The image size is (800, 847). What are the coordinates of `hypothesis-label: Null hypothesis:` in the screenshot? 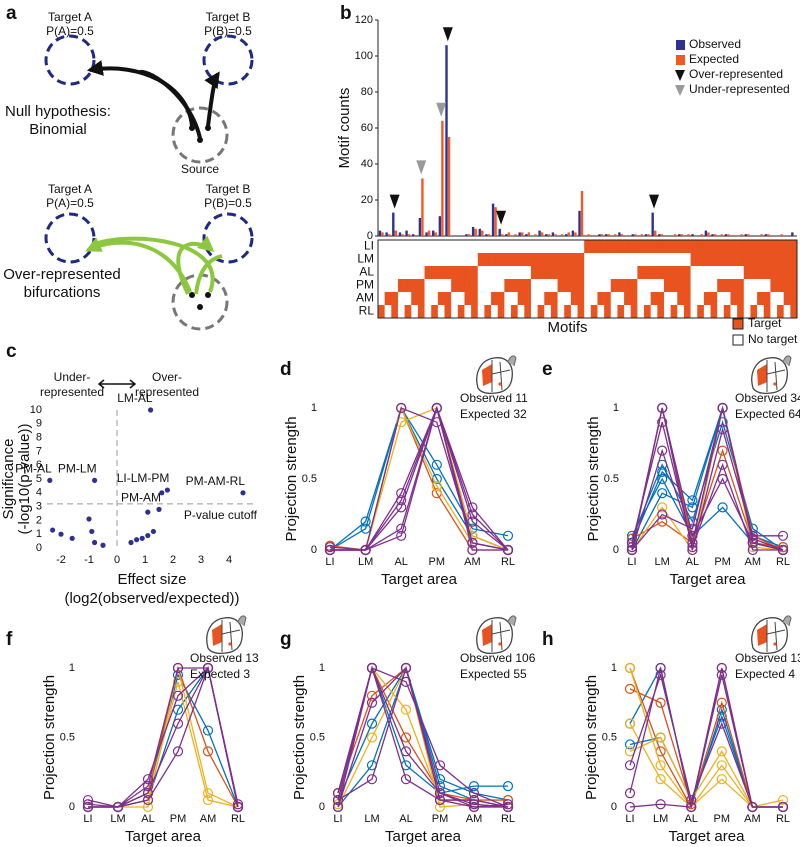 It's located at (58, 111).